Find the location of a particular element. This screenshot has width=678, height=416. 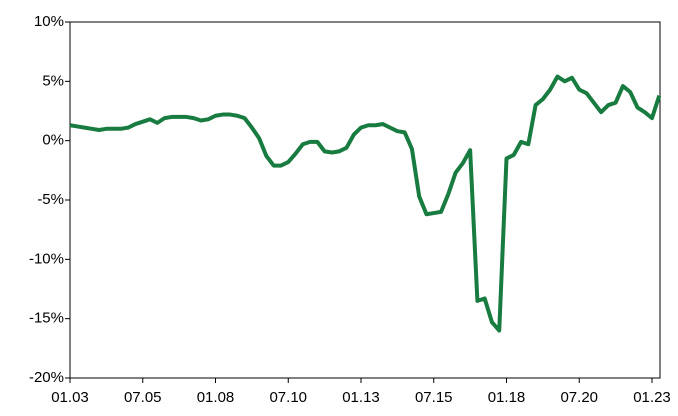

y-tick-label: -15% is located at coordinates (46, 318).